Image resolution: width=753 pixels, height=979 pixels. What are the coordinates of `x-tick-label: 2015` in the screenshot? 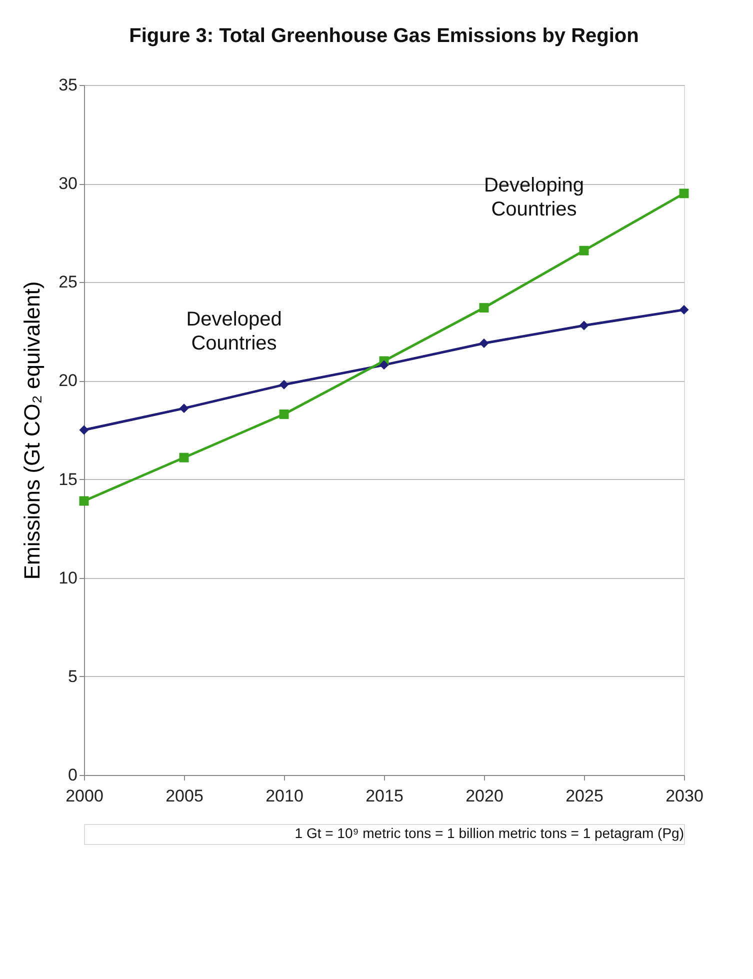 It's located at (385, 796).